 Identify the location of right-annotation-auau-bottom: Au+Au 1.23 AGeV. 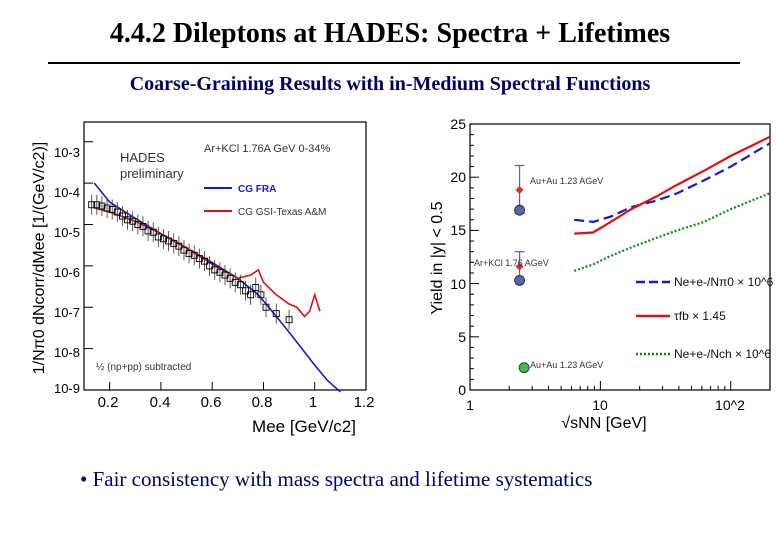
(566, 365).